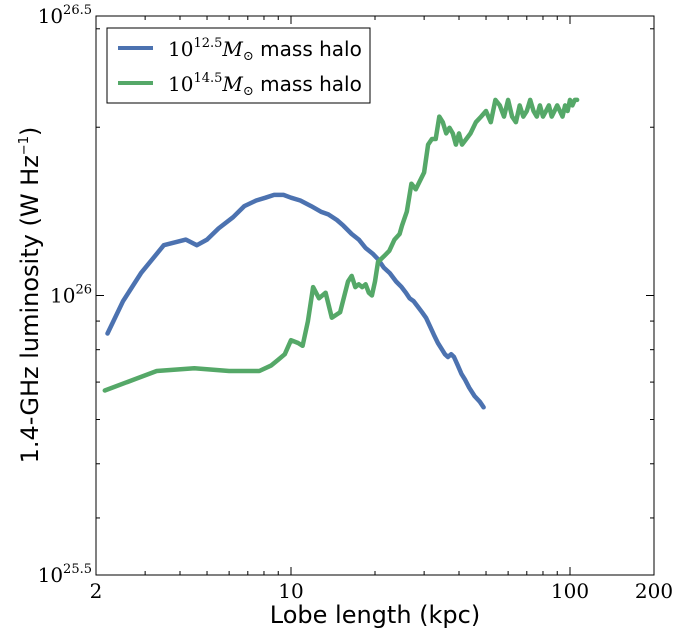  I want to click on y-tick-label-0: 1025.5, so click(65, 574).